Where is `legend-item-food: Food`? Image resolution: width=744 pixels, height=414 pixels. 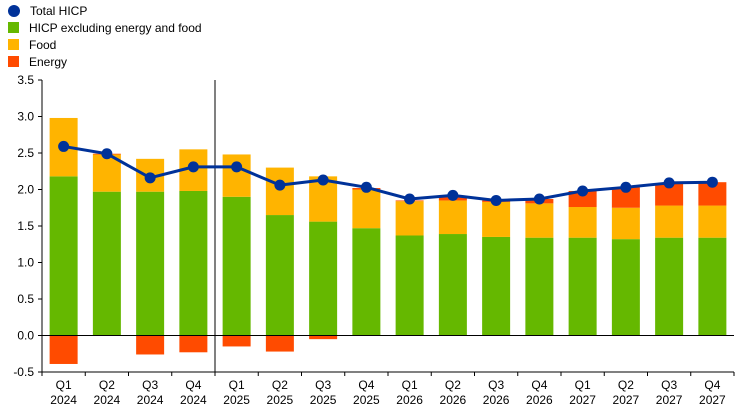 legend-item-food: Food is located at coordinates (105, 44).